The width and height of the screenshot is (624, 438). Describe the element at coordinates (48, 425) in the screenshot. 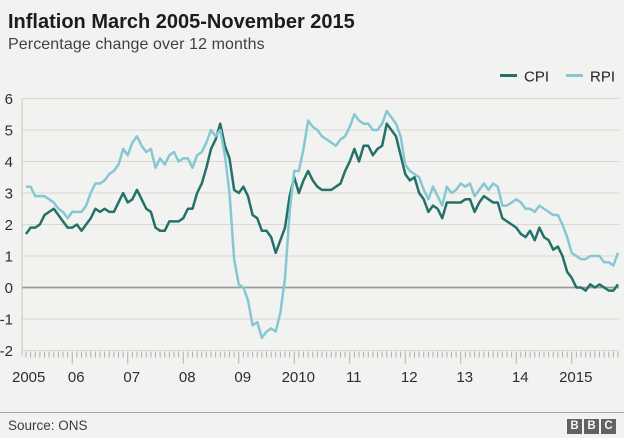

I see `source-label: Source: ONS` at that location.